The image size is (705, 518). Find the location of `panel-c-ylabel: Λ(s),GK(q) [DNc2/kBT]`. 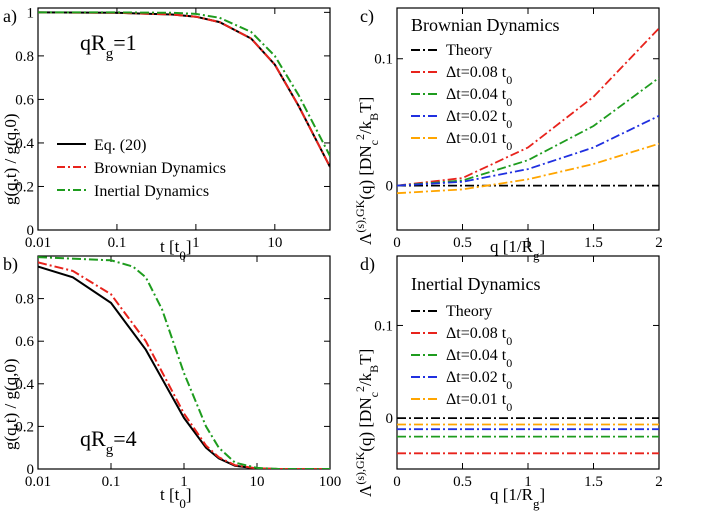

panel-c-ylabel: Λ(s),GK(q) [DNc2/kBT] is located at coordinates (367, 171).